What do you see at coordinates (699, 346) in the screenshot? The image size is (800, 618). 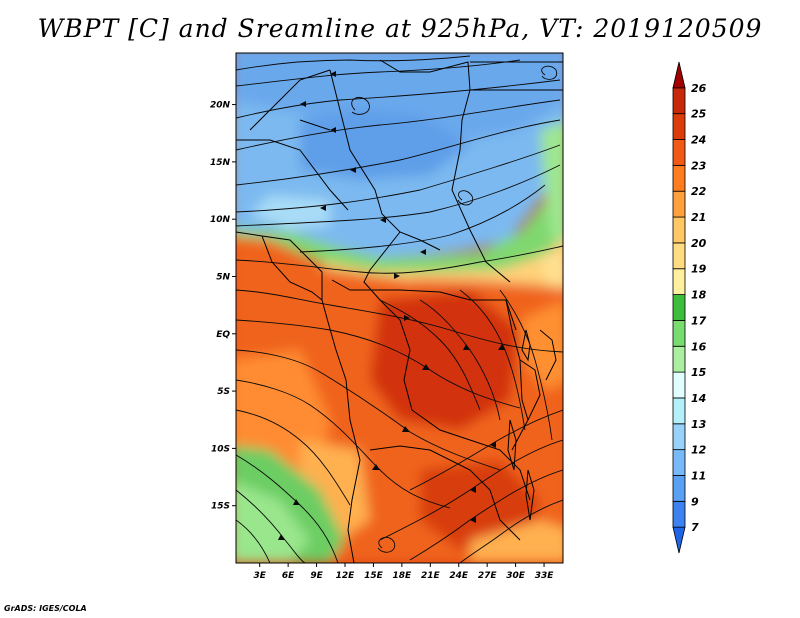 I see `colorbar-label: 16` at bounding box center [699, 346].